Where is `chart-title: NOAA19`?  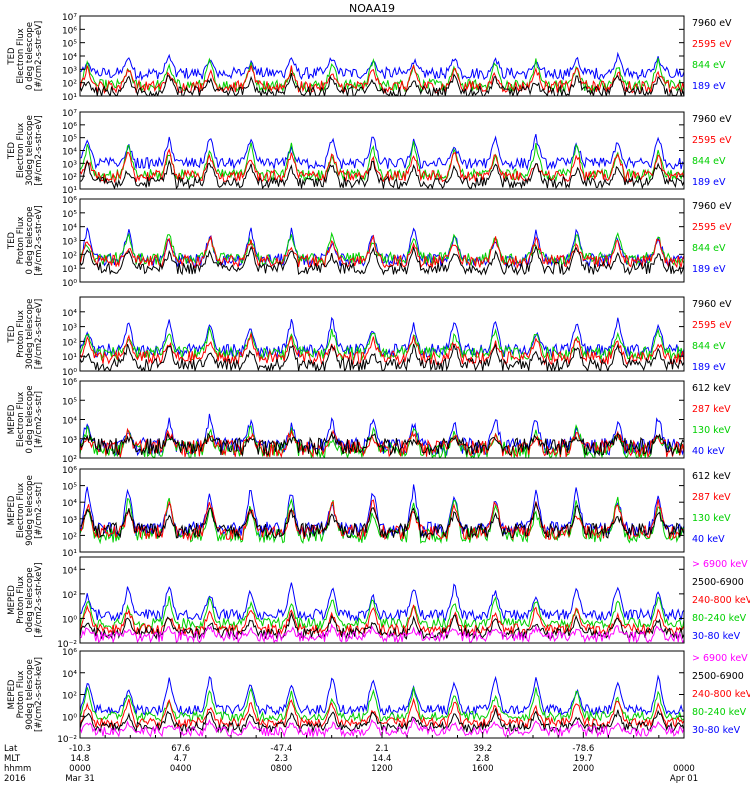
chart-title: NOAA19 is located at coordinates (372, 8).